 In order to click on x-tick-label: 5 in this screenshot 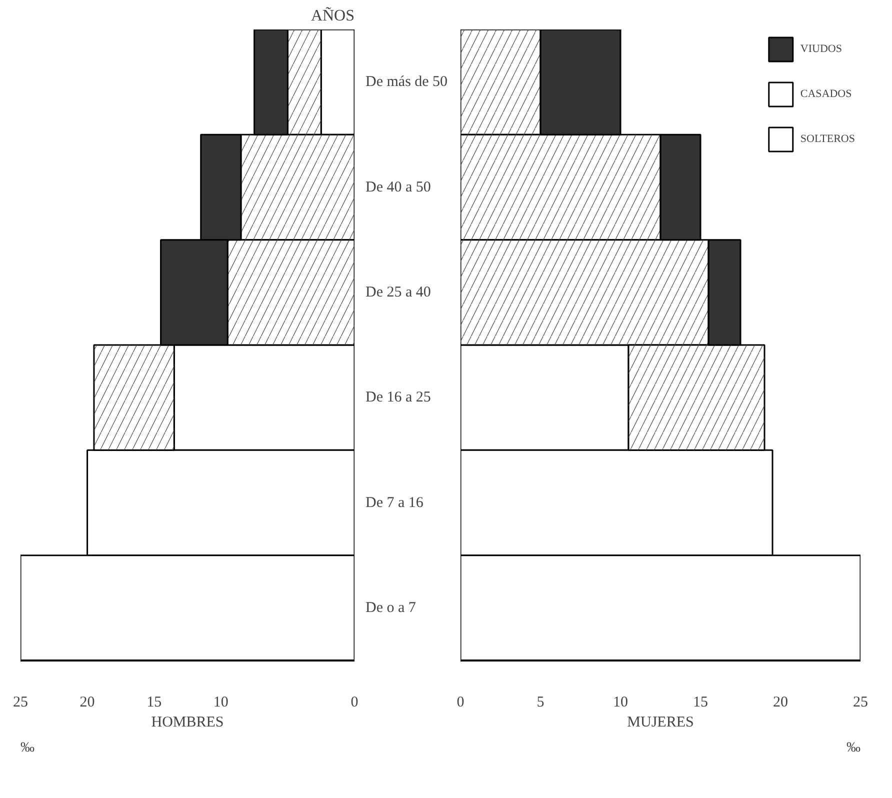, I will do `click(540, 702)`.